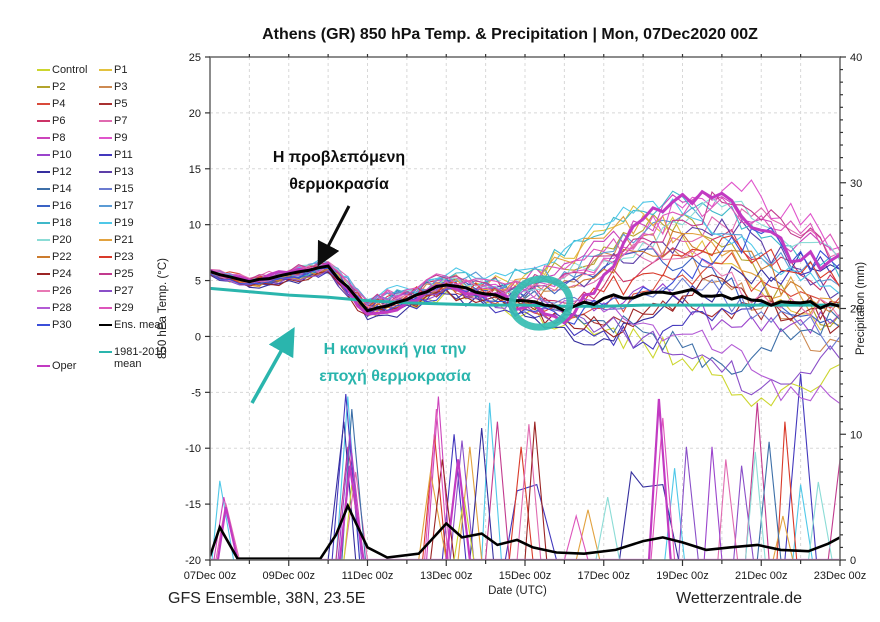  Describe the element at coordinates (141, 172) in the screenshot. I see `legend-item-p13: P13` at that location.